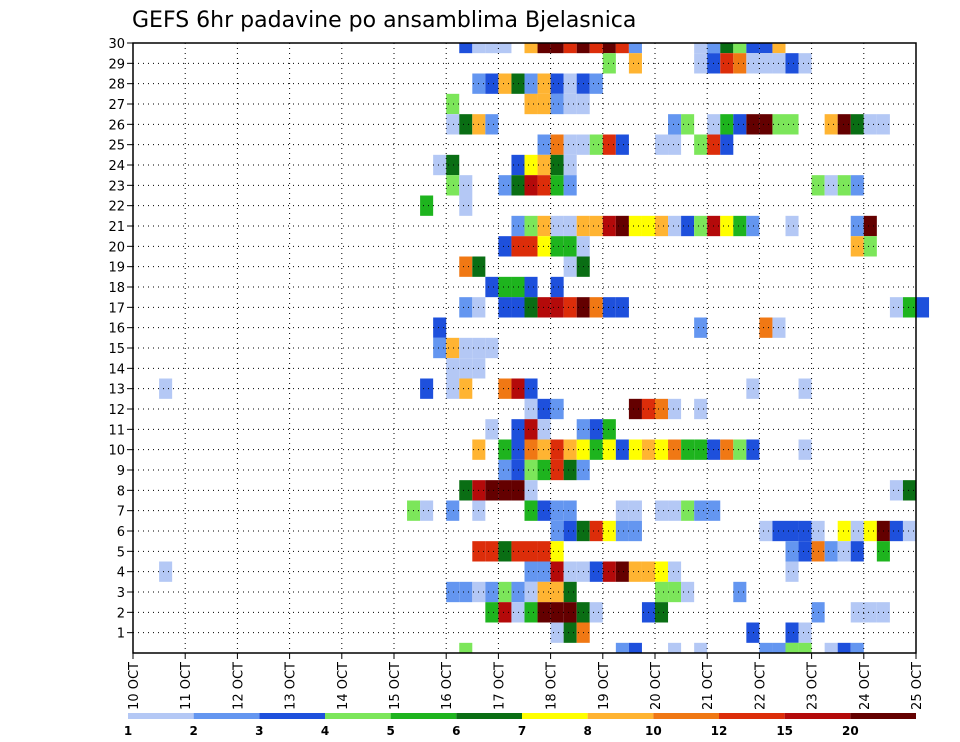 This screenshot has width=960, height=742. Describe the element at coordinates (390, 731) in the screenshot. I see `legend-label: 5` at that location.